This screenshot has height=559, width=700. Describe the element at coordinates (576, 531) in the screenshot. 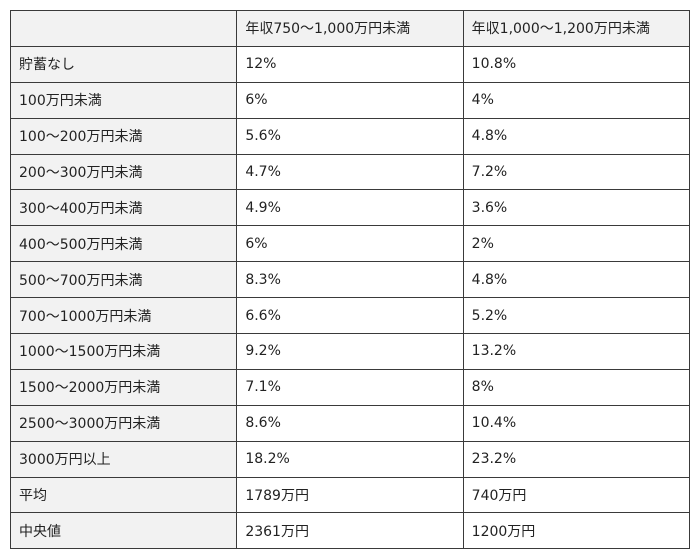

I see `table-cell: 1200万円` at that location.